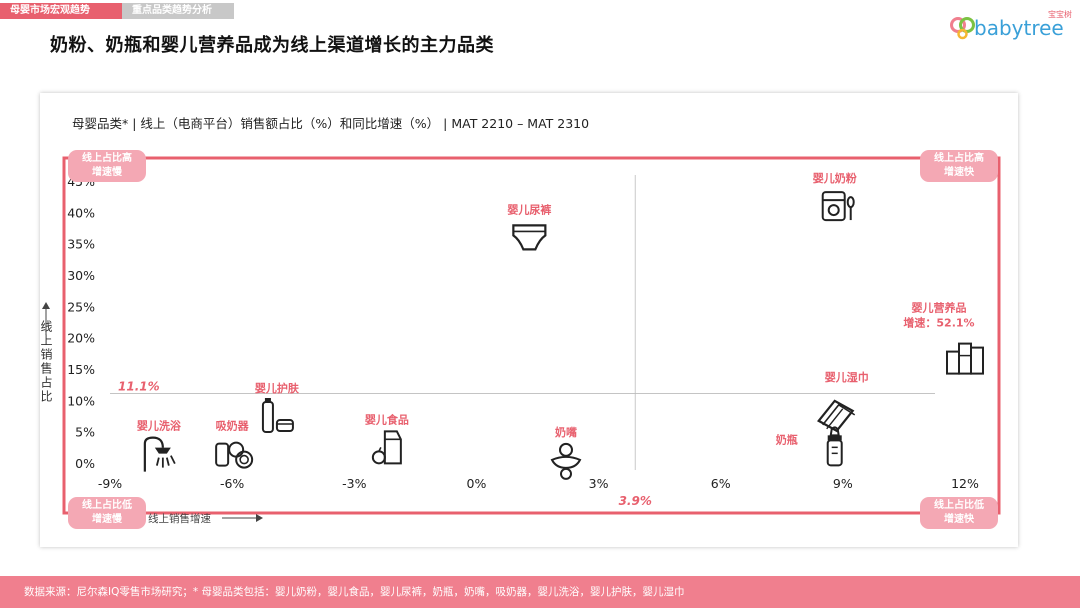 Image resolution: width=1080 pixels, height=608 pixels. I want to click on point-label: 奶瓶, so click(787, 439).